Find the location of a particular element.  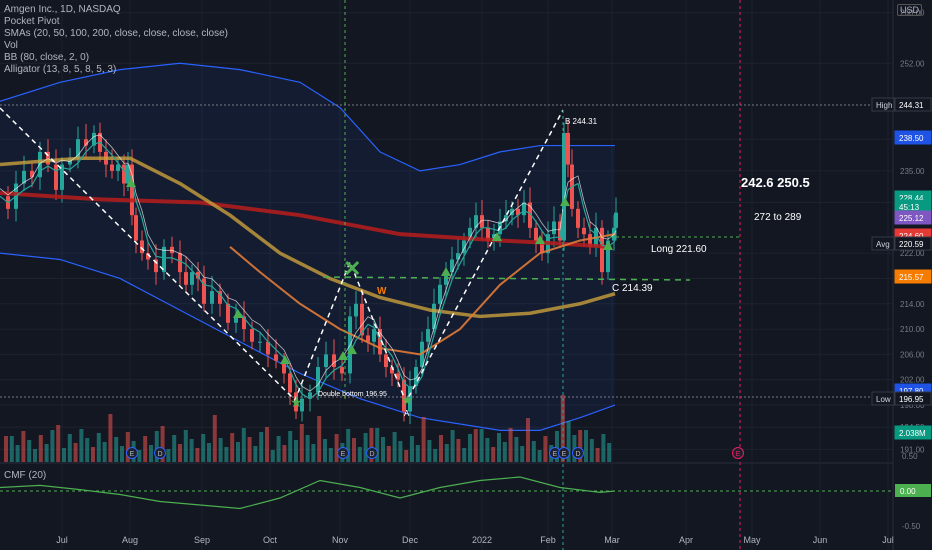

x-tick-label: Oct is located at coordinates (270, 540).